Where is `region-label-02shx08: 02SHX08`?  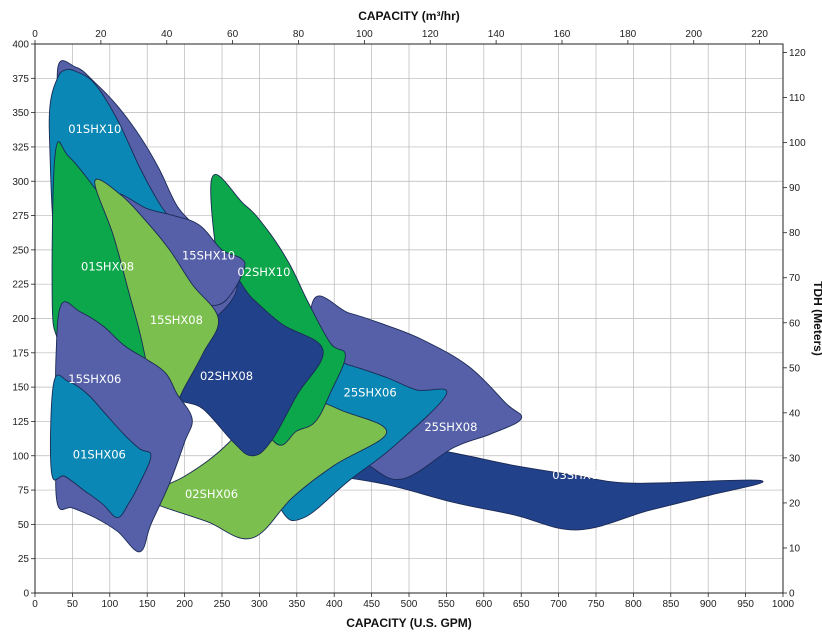
region-label-02shx08: 02SHX08 is located at coordinates (226, 376).